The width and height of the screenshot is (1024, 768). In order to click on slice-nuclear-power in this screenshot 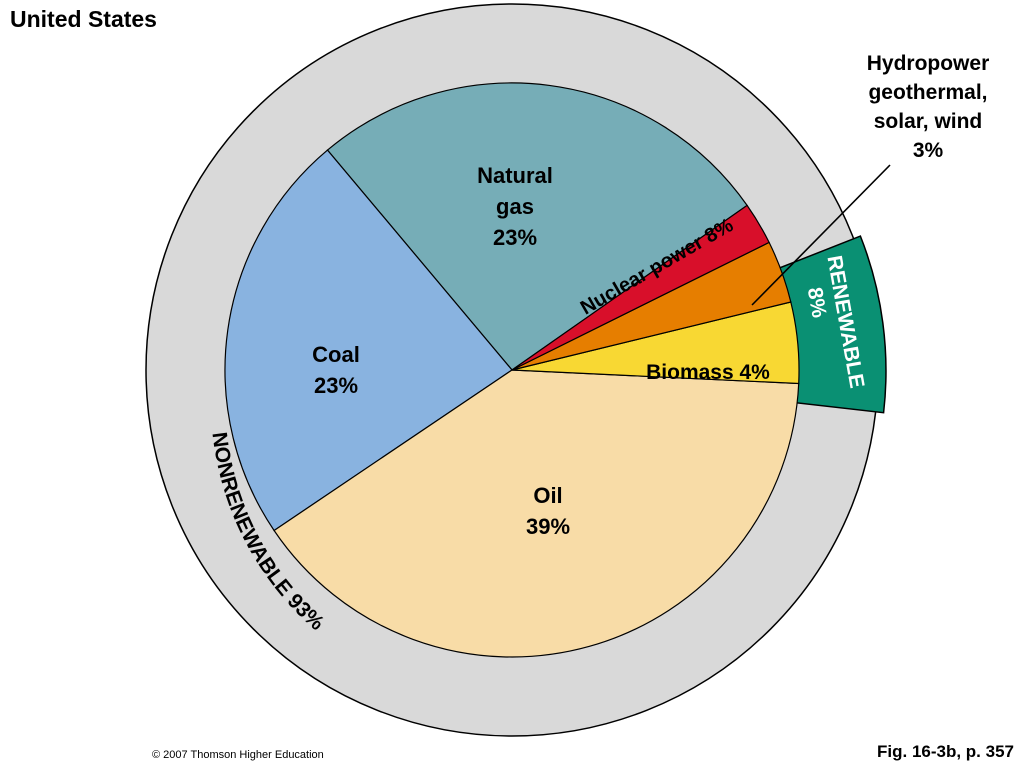, I will do `click(640, 287)`.